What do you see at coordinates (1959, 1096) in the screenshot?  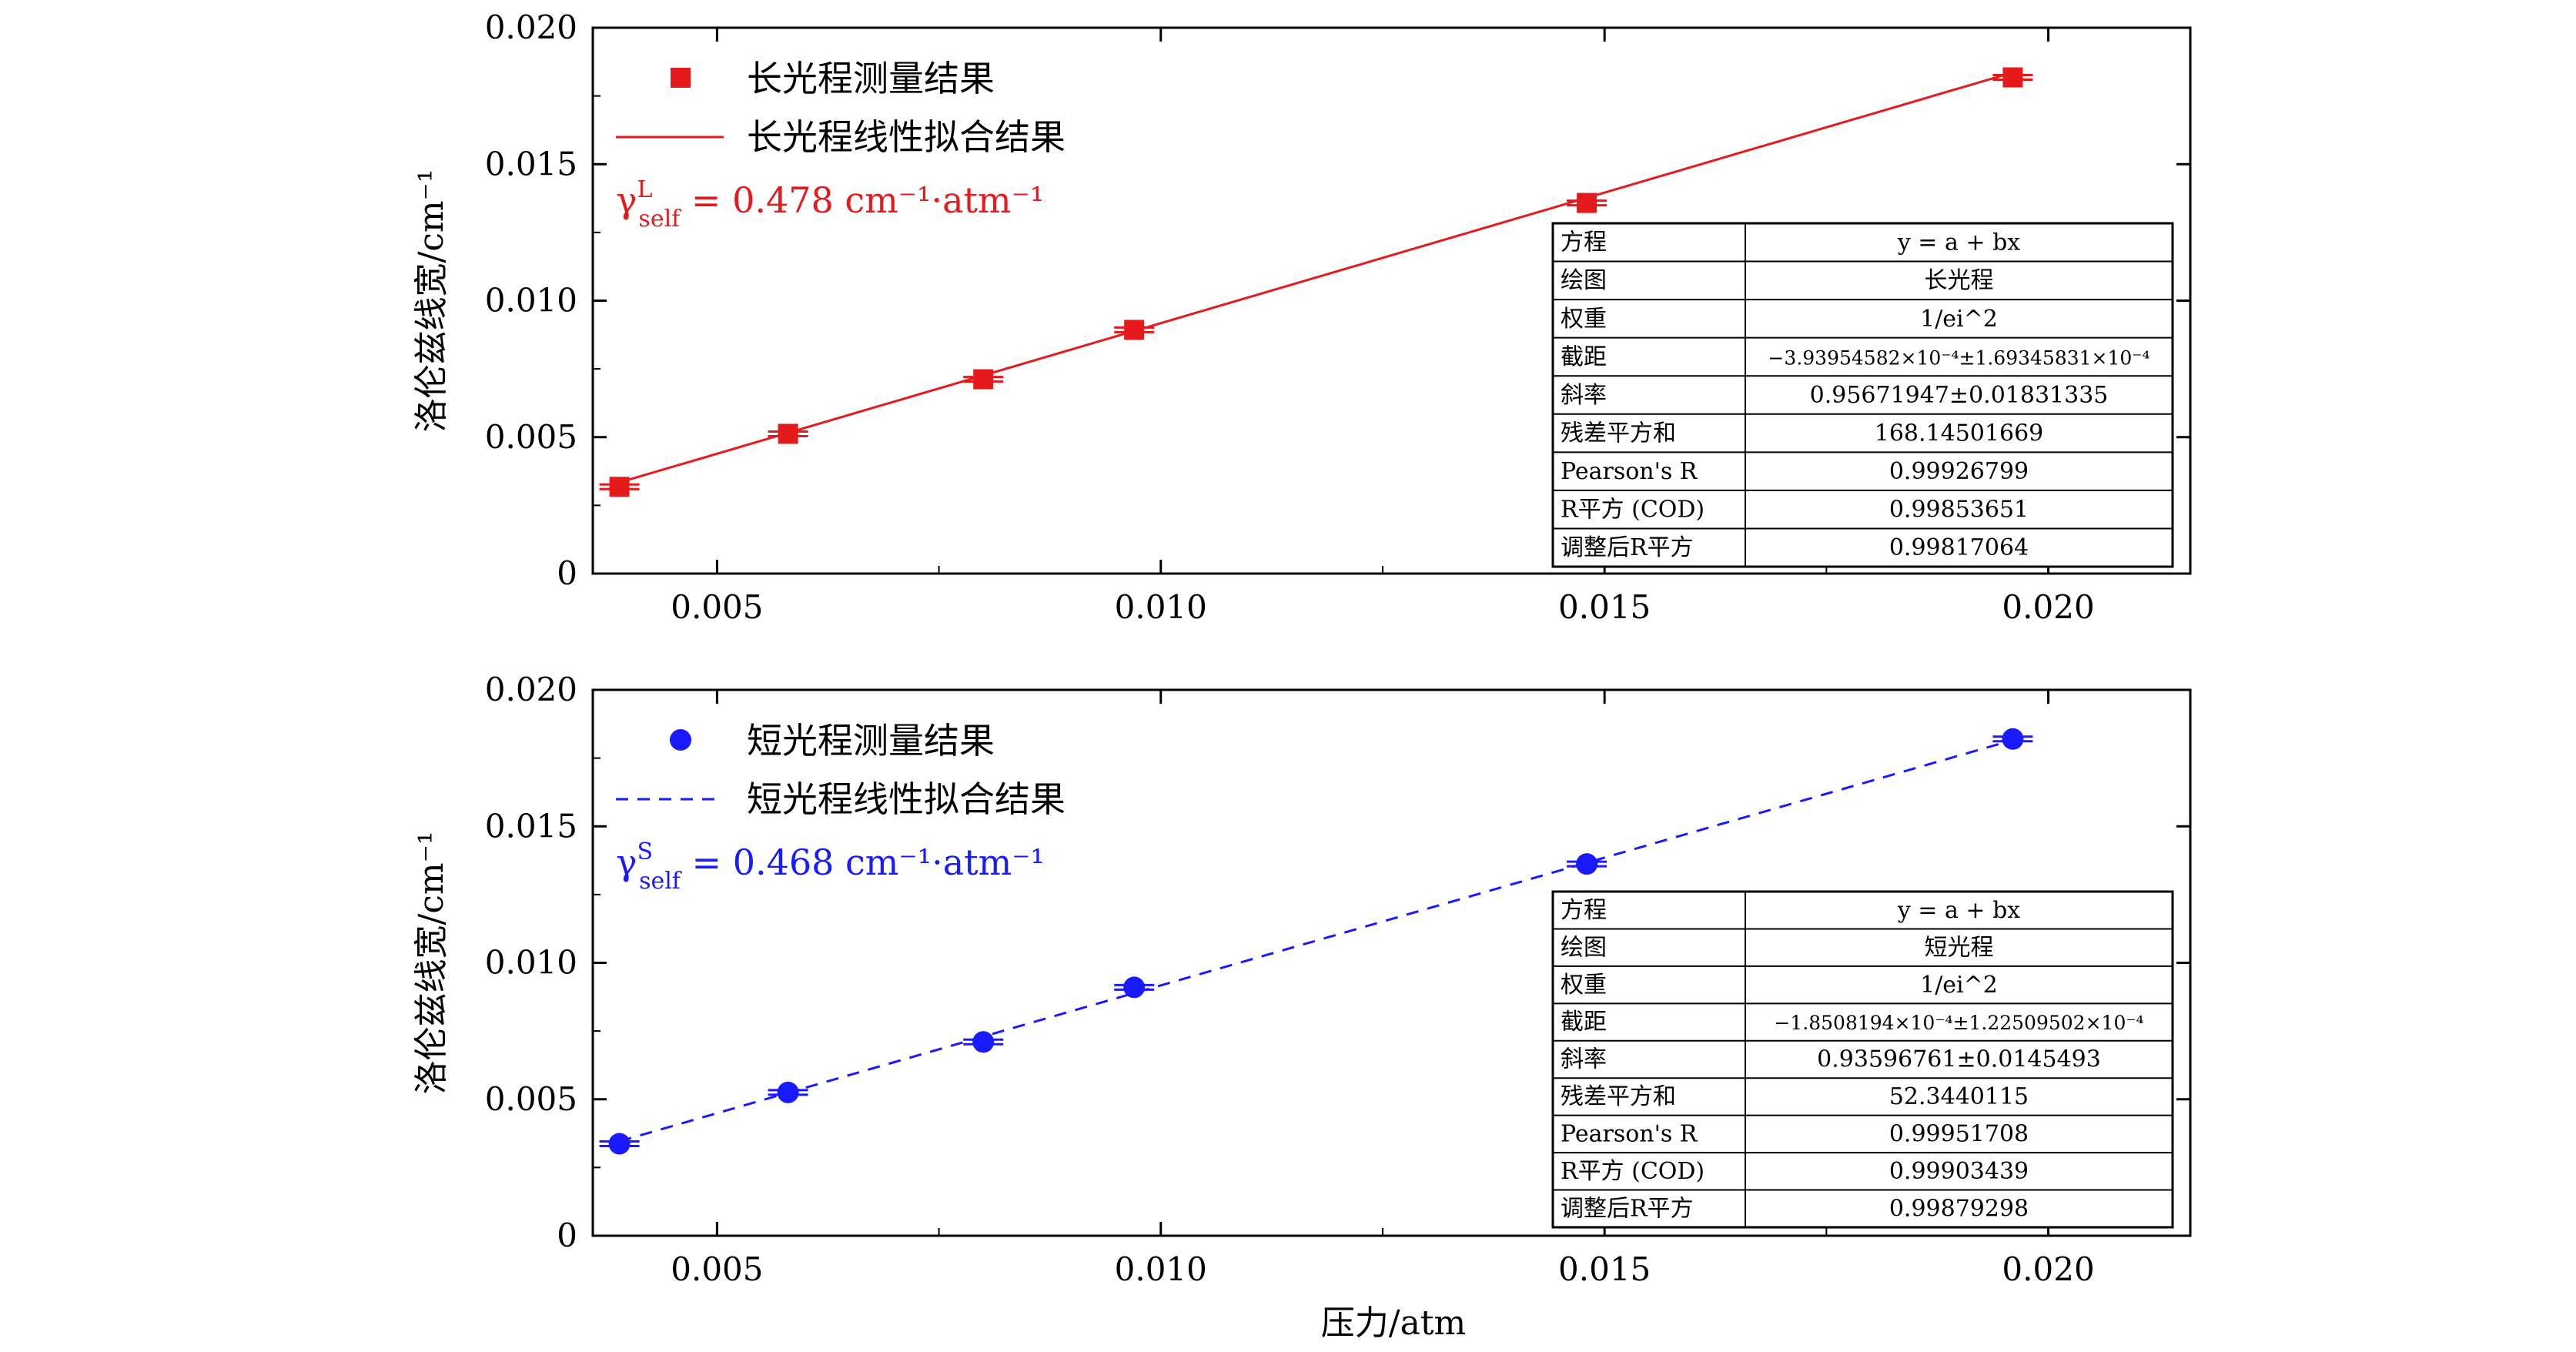 I see `table-value: 52.3440115` at bounding box center [1959, 1096].